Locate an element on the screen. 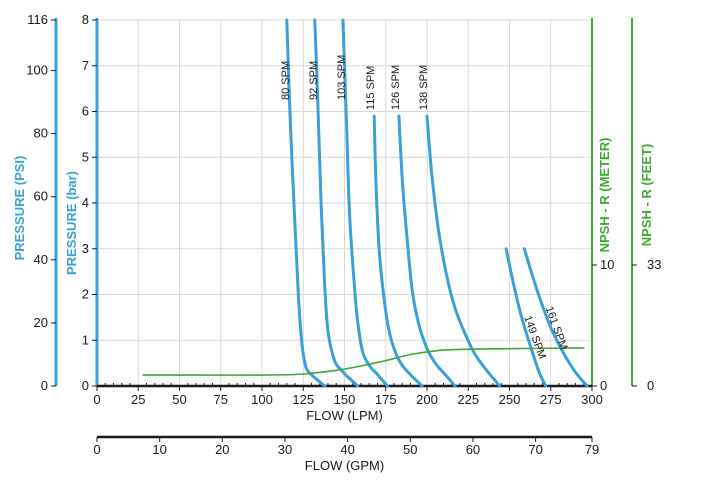 The height and width of the screenshot is (489, 706). pump-curve-103-spm is located at coordinates (365, 203).